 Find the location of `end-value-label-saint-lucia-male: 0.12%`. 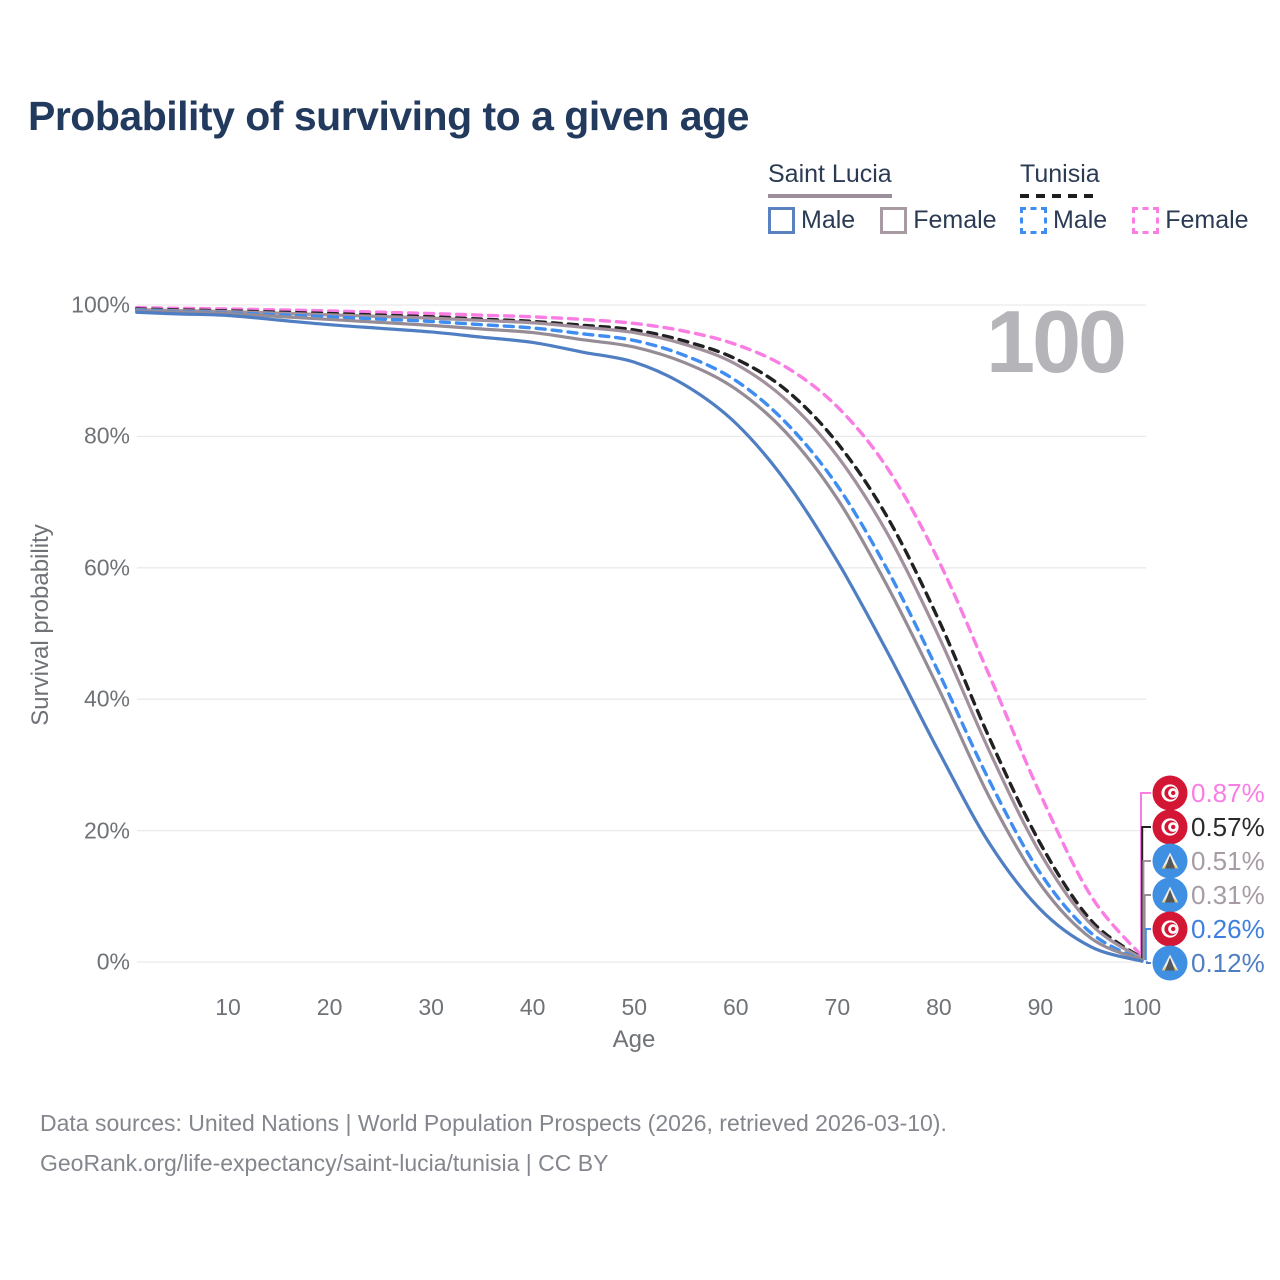

end-value-label-saint-lucia-male: 0.12% is located at coordinates (1228, 963).